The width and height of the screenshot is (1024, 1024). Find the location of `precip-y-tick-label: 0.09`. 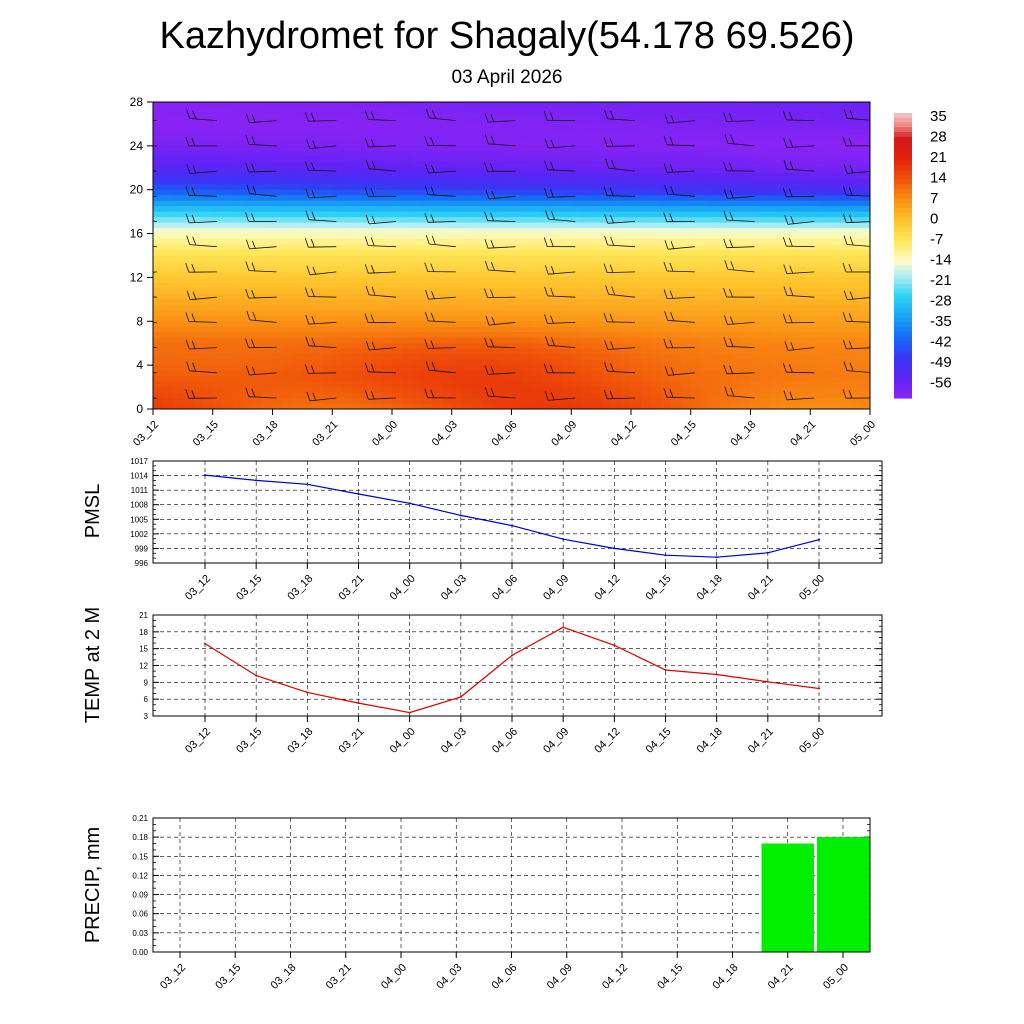

precip-y-tick-label: 0.09 is located at coordinates (140, 895).